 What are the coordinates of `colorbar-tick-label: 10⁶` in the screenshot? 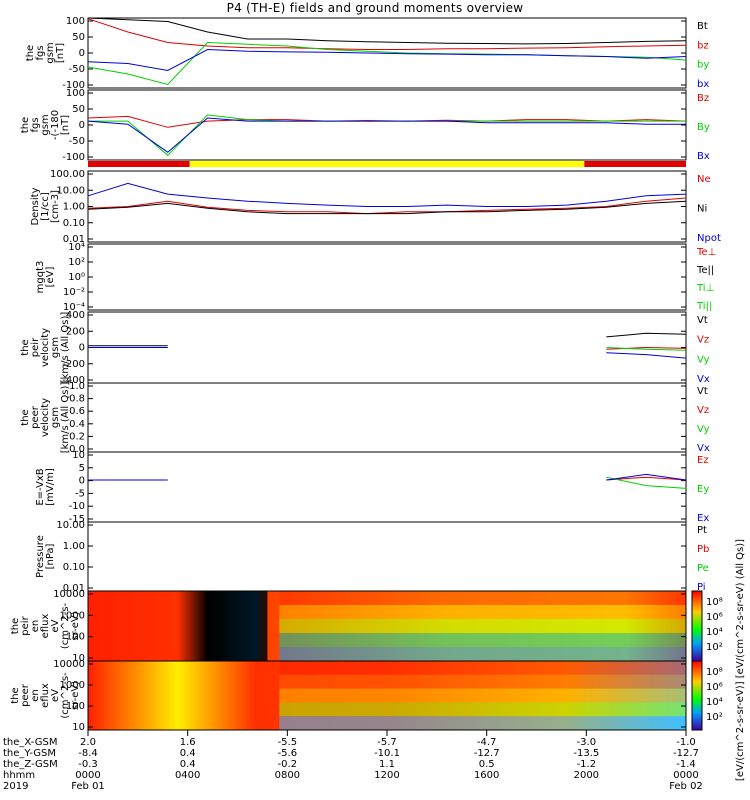 It's located at (714, 687).